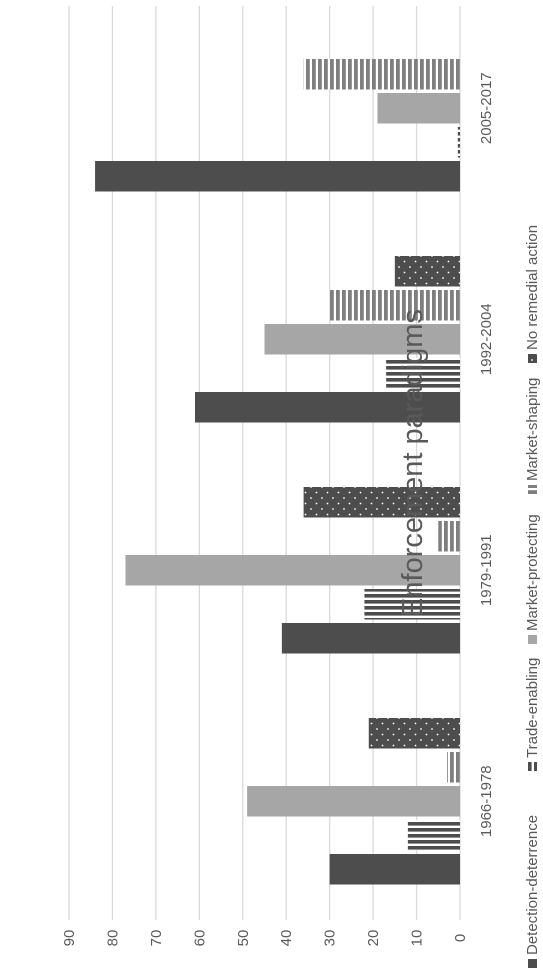 The height and width of the screenshot is (972, 543). Describe the element at coordinates (433, 835) in the screenshot. I see `bar-trade-enabling-1966-1978` at that location.